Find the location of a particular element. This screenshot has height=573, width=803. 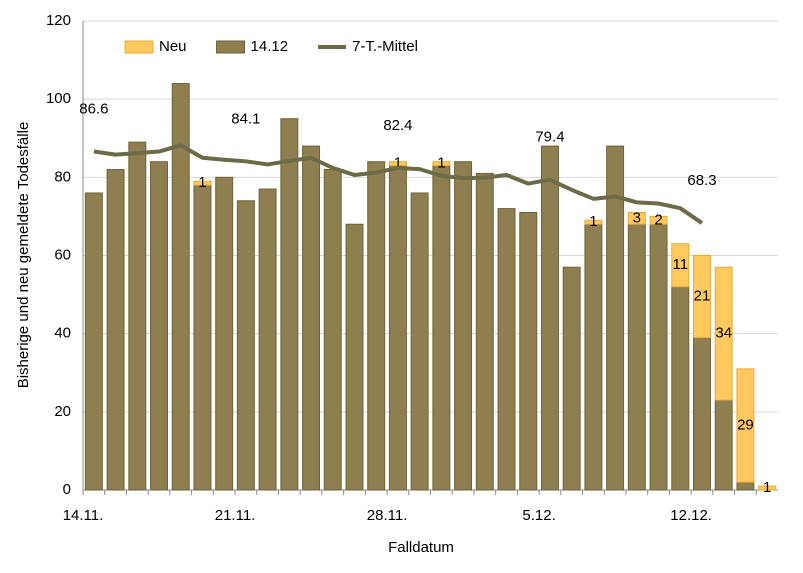

x-tick-label: 21.11. is located at coordinates (235, 515).